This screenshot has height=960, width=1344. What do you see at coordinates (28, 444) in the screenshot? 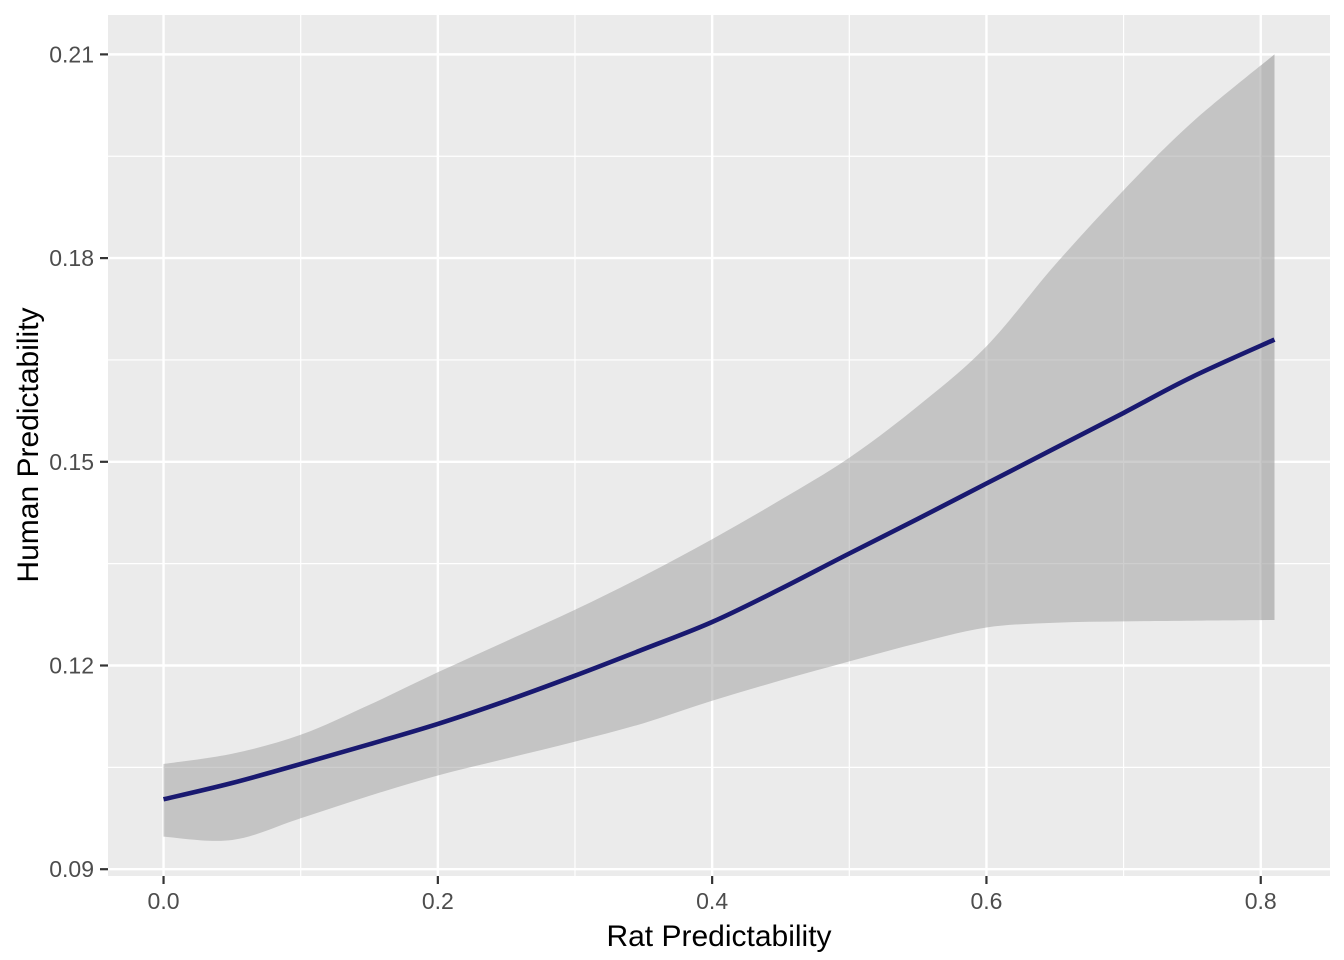
I see `y-axis-title: Human Predictability` at bounding box center [28, 444].